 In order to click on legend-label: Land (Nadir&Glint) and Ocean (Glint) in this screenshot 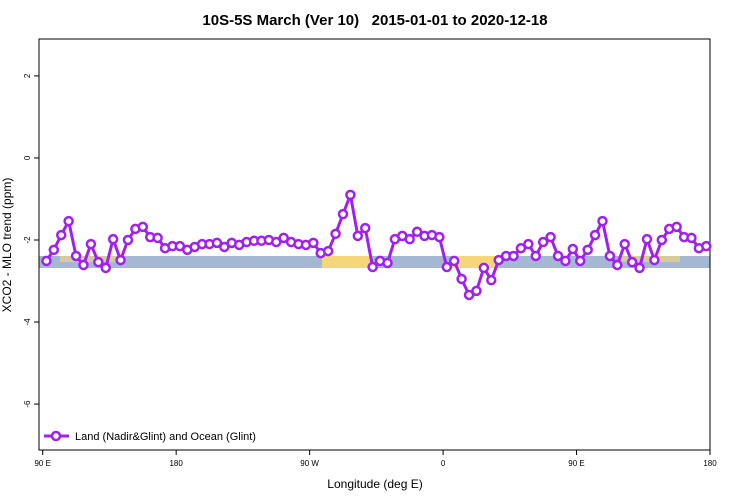, I will do `click(165, 437)`.